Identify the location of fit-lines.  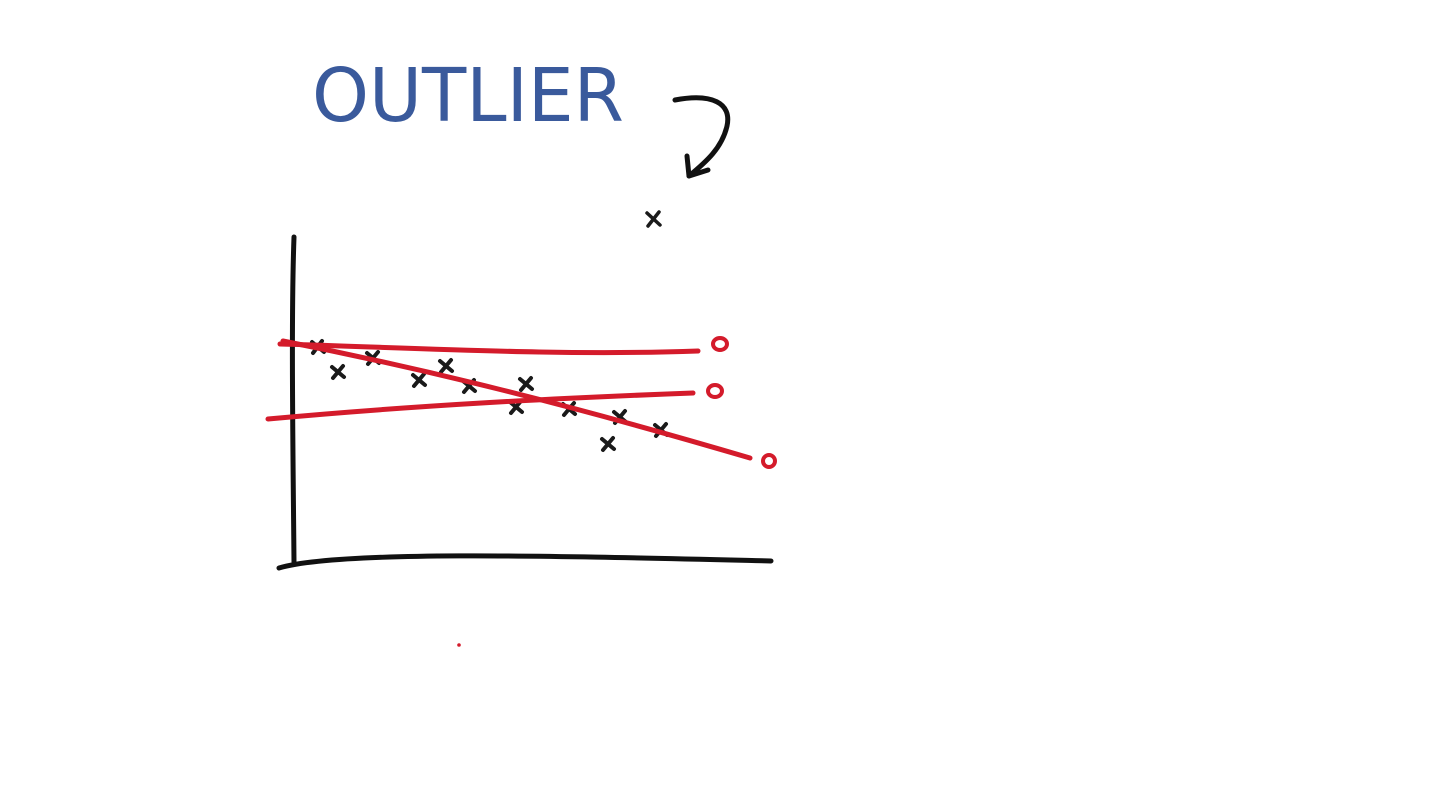
(521, 491).